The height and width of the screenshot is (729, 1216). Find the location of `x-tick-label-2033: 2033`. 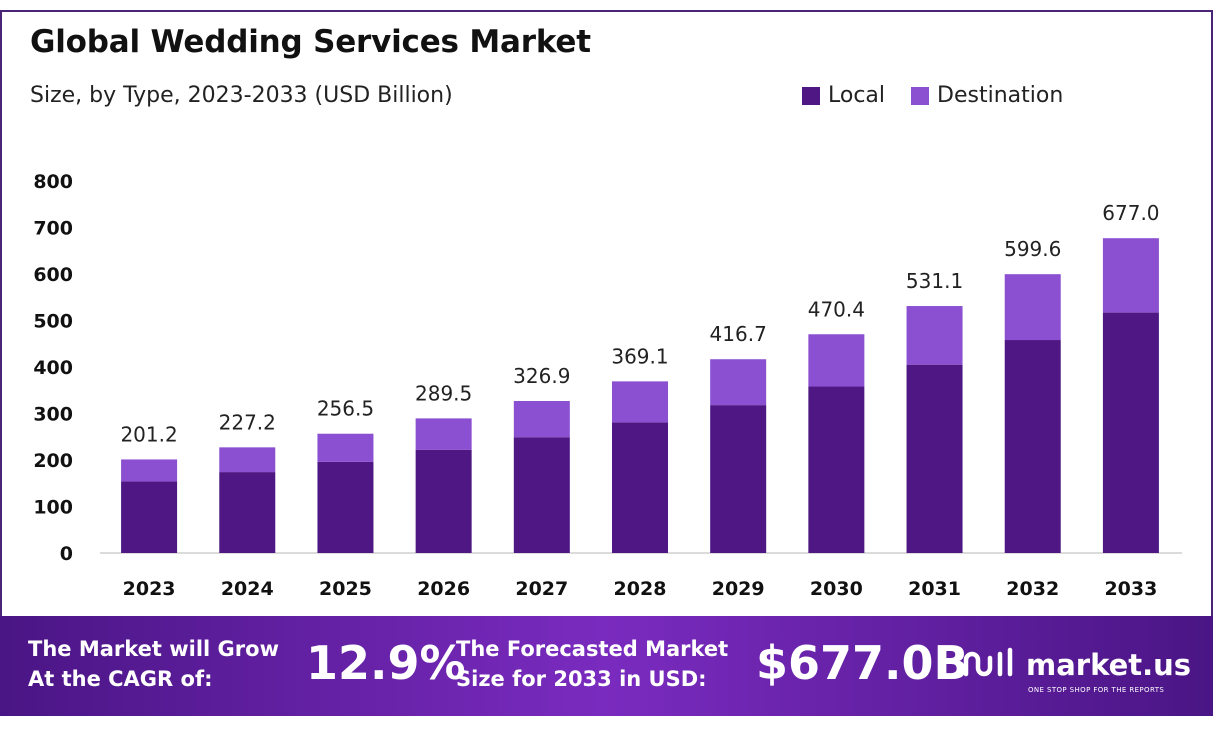

x-tick-label-2033: 2033 is located at coordinates (1130, 589).